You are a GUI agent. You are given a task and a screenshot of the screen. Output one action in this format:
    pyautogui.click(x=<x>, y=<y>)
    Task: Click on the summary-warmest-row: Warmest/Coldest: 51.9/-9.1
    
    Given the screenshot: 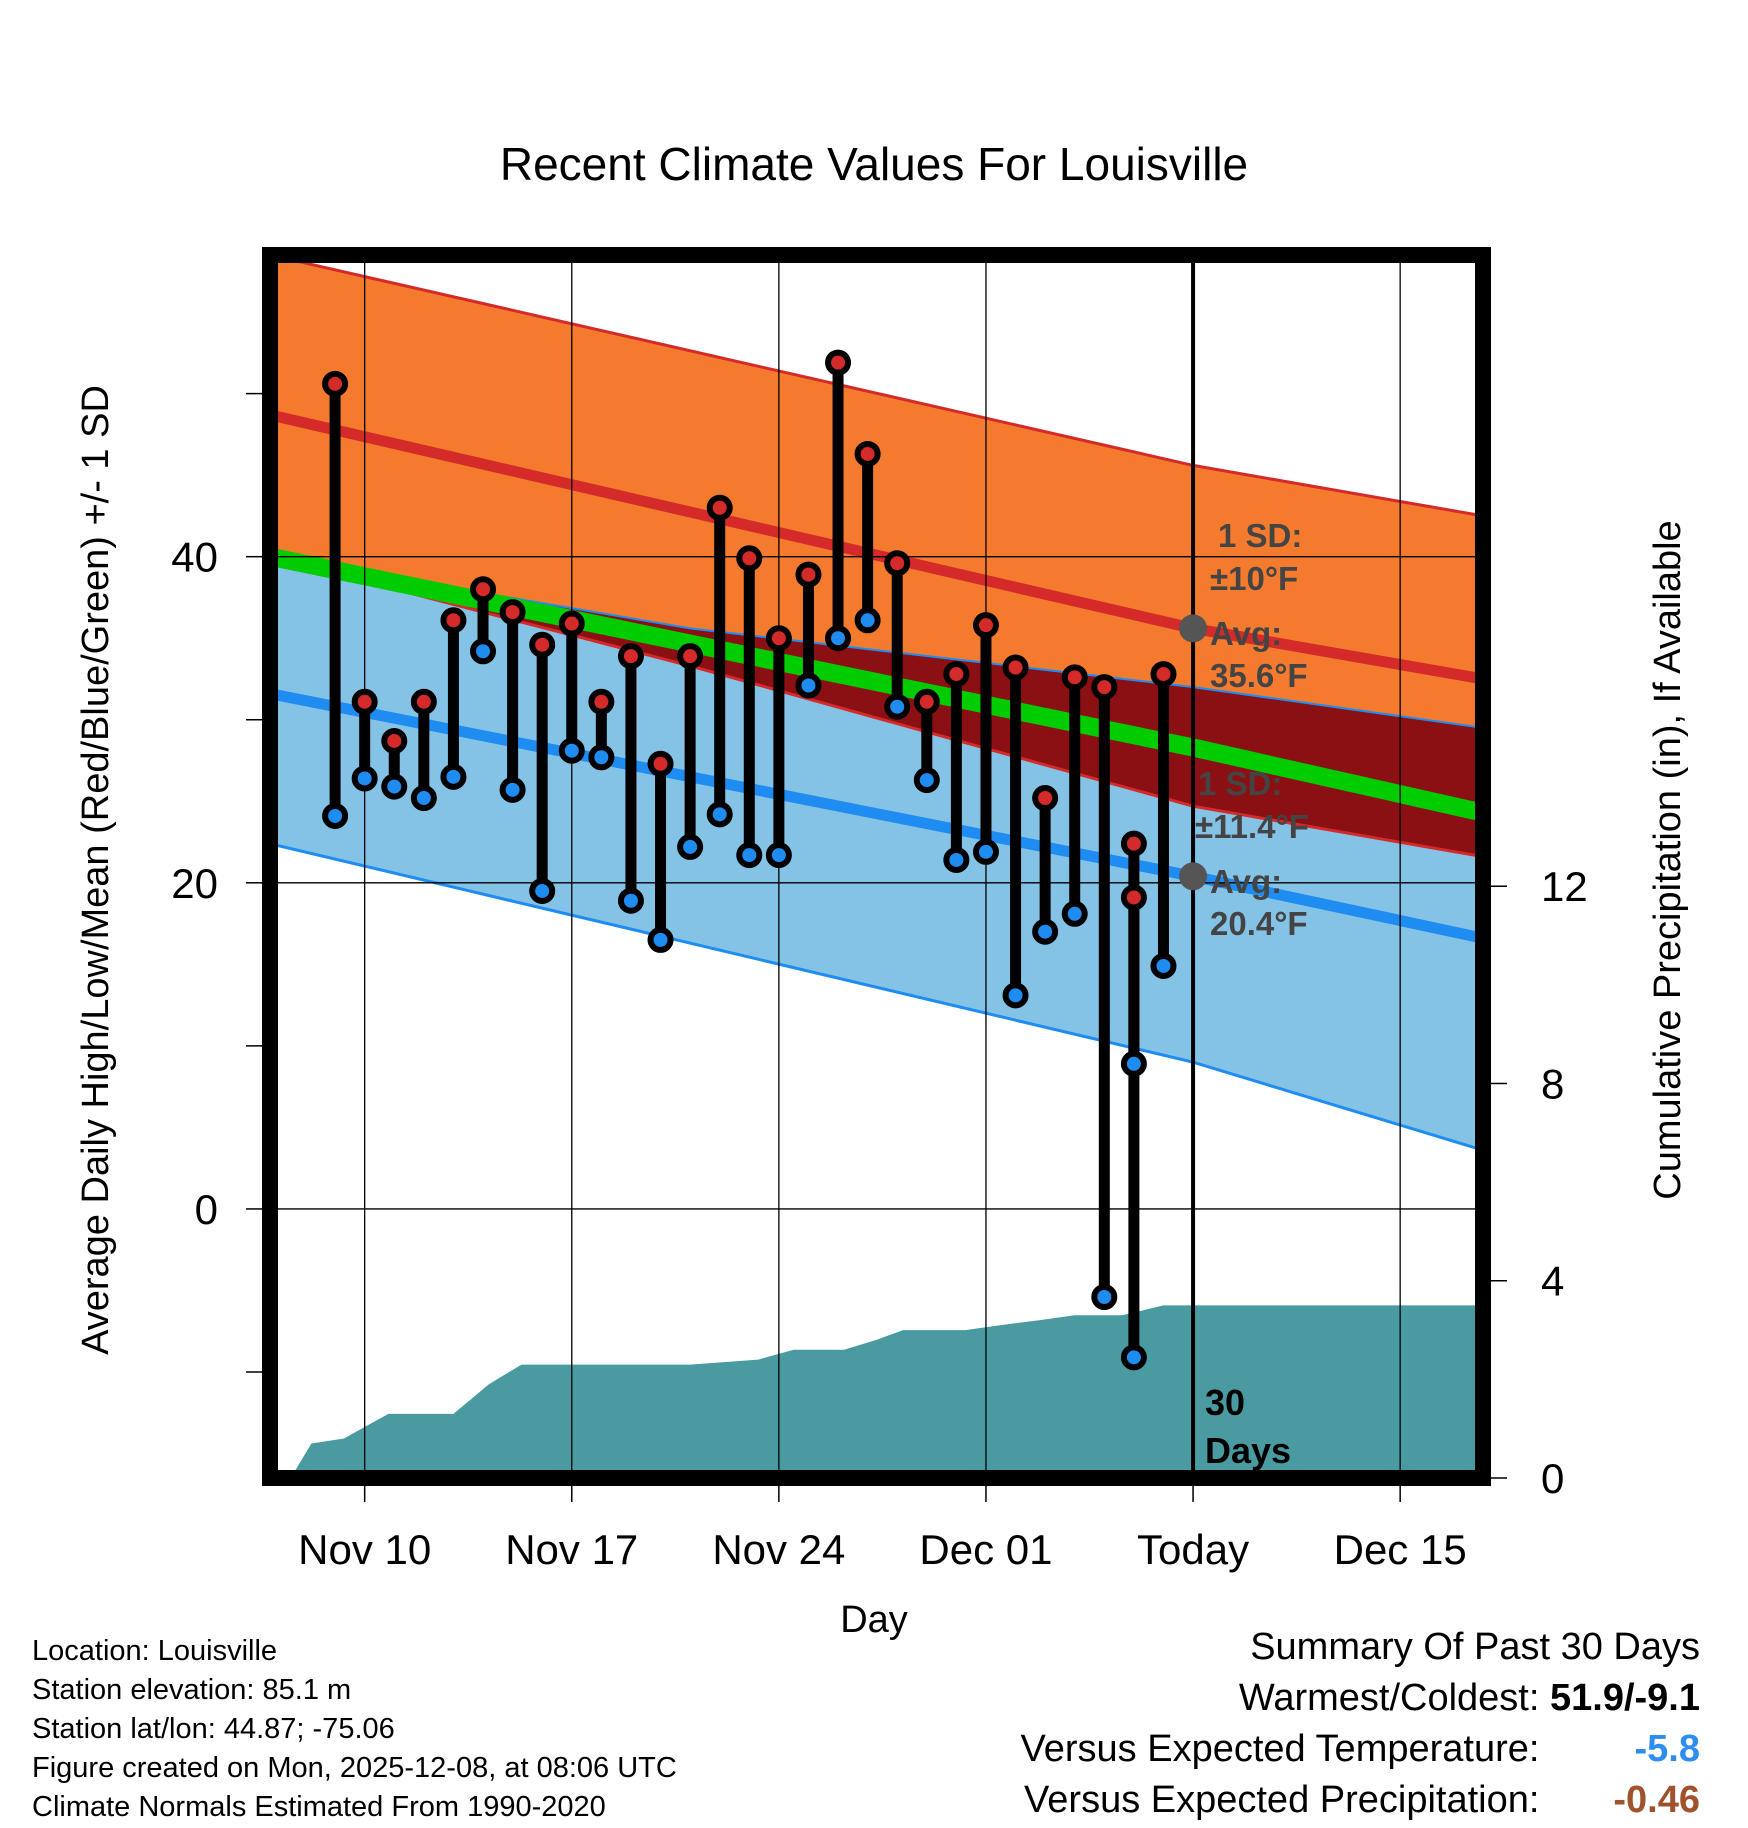 What is the action you would take?
    pyautogui.click(x=1360, y=1698)
    